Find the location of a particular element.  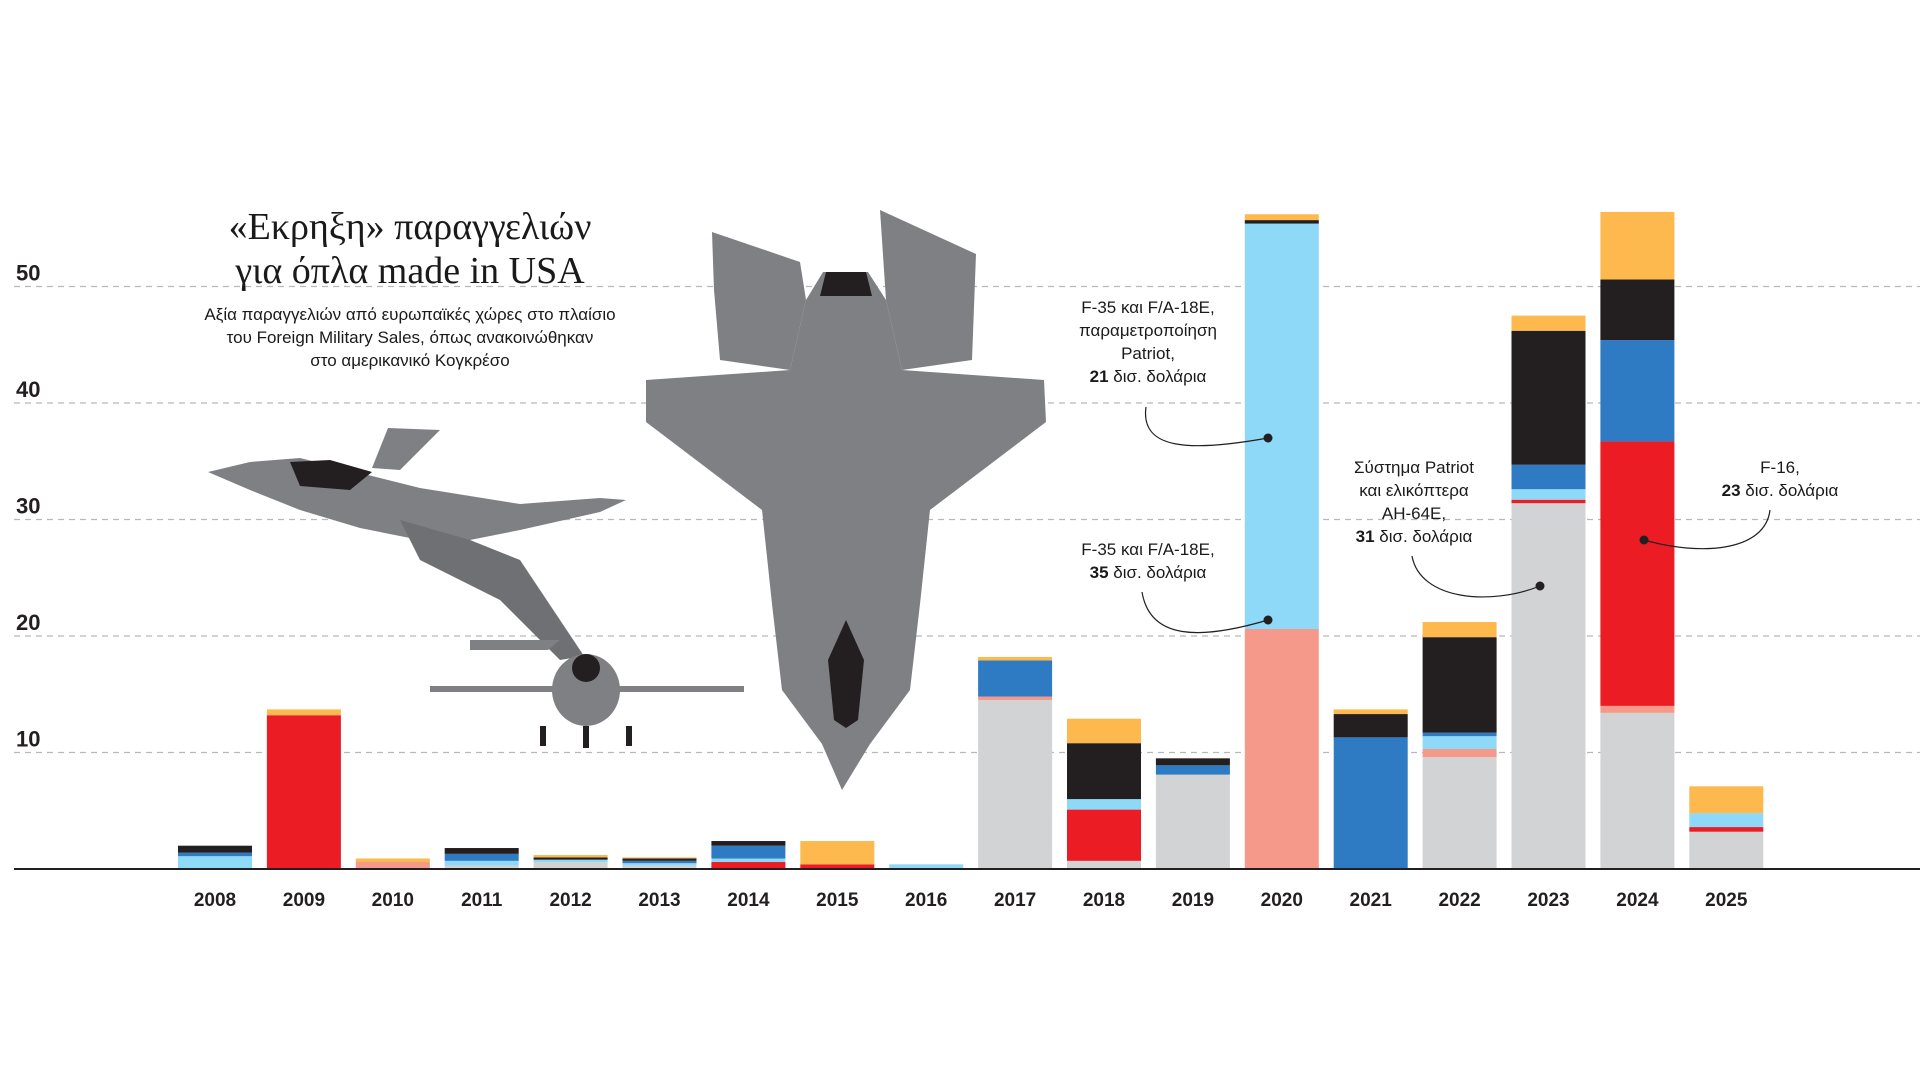

bar-segment-2014-lightblue is located at coordinates (748, 860).